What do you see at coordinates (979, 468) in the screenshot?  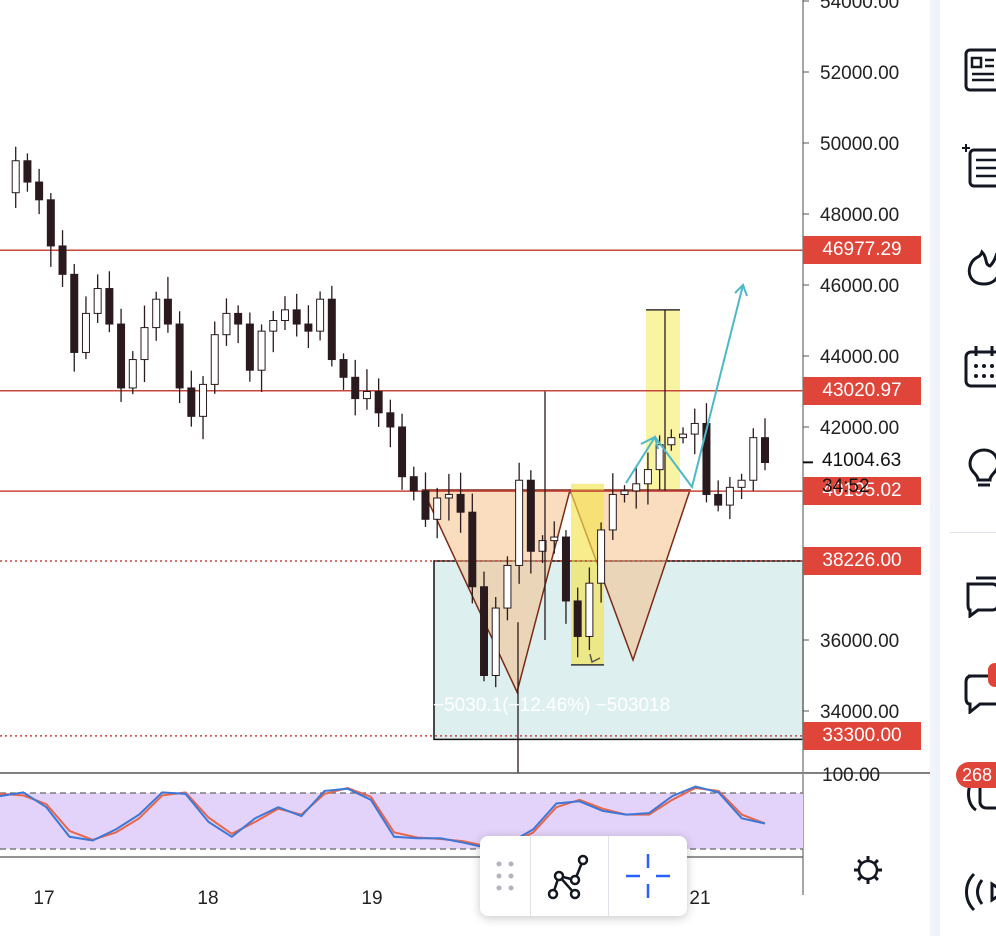 I see `ideas-lightbulb-icon` at bounding box center [979, 468].